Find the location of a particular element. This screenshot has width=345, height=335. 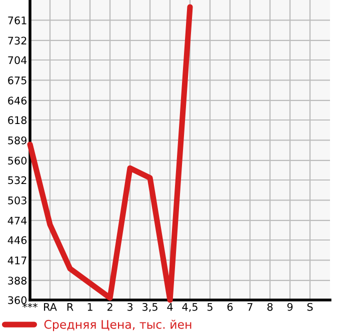

y-tick-label: 732 is located at coordinates (17, 40).